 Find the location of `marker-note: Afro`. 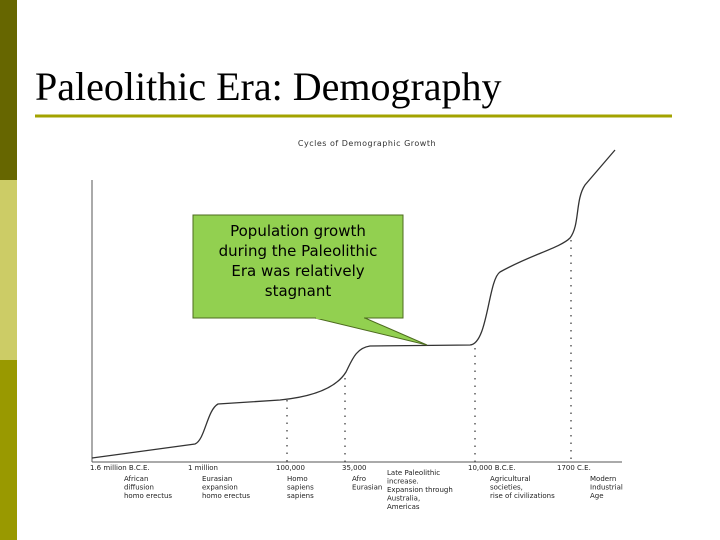

marker-note: Afro is located at coordinates (359, 479).